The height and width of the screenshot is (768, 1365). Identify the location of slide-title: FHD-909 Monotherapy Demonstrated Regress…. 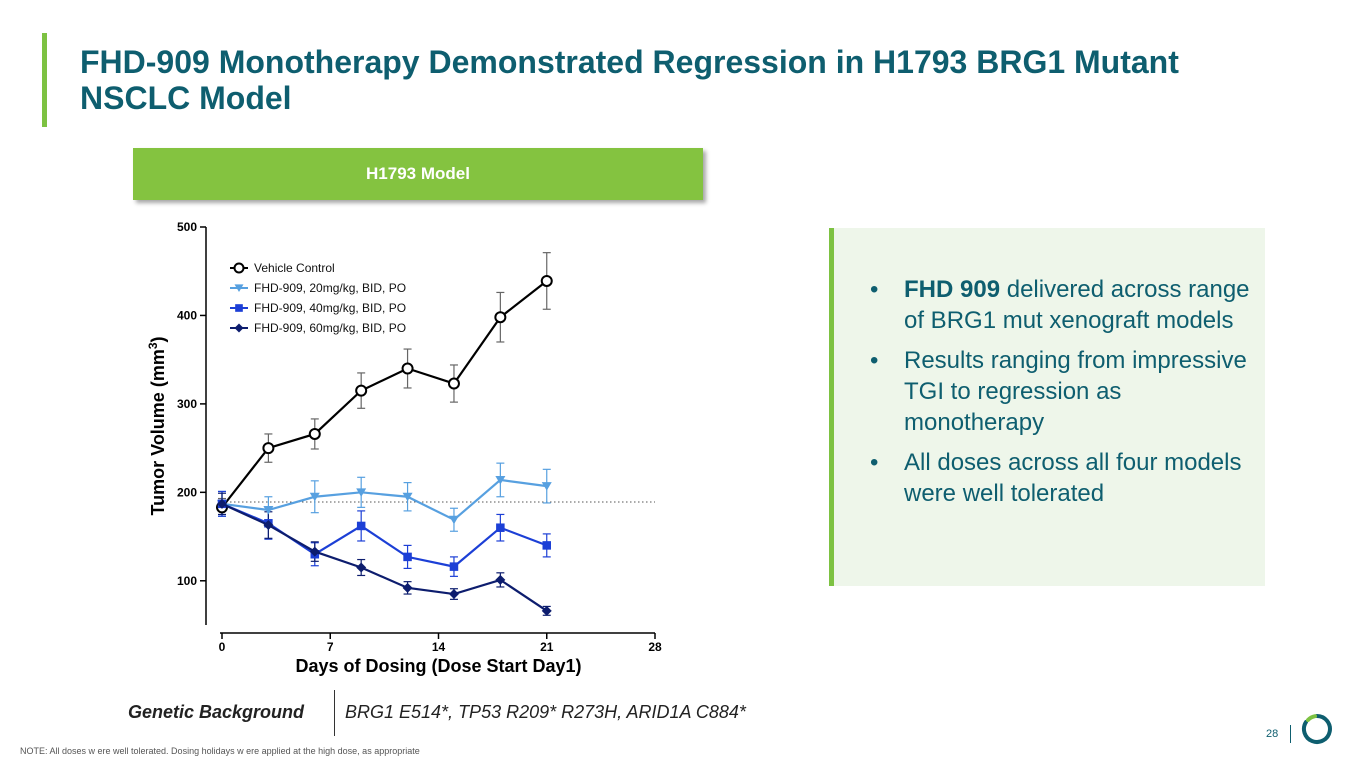
(629, 80).